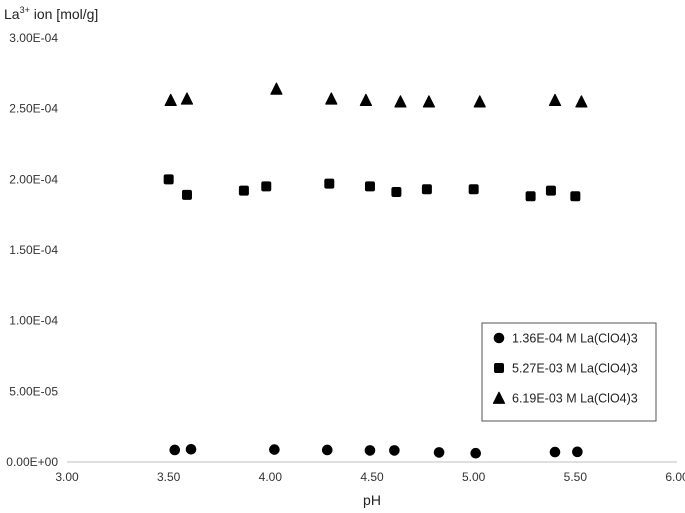  What do you see at coordinates (499, 338) in the screenshot?
I see `legend-marker-circle` at bounding box center [499, 338].